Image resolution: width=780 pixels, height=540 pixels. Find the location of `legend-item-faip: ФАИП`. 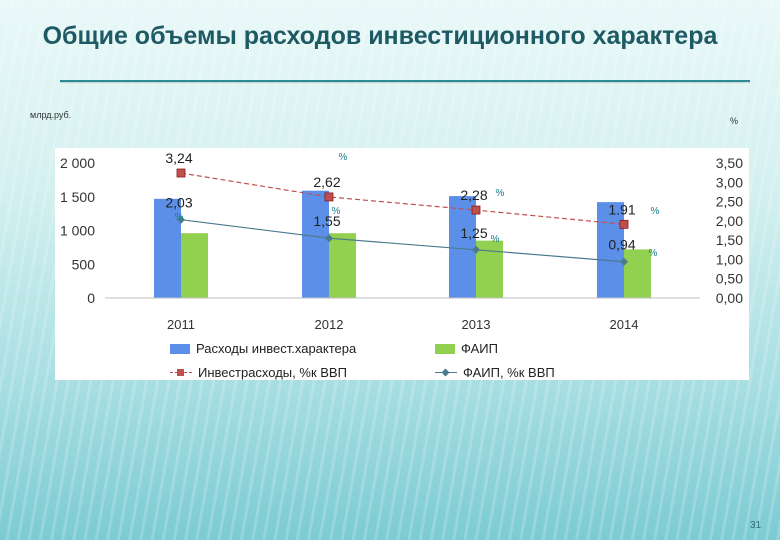

legend-item-faip: ФАИП is located at coordinates (466, 348).